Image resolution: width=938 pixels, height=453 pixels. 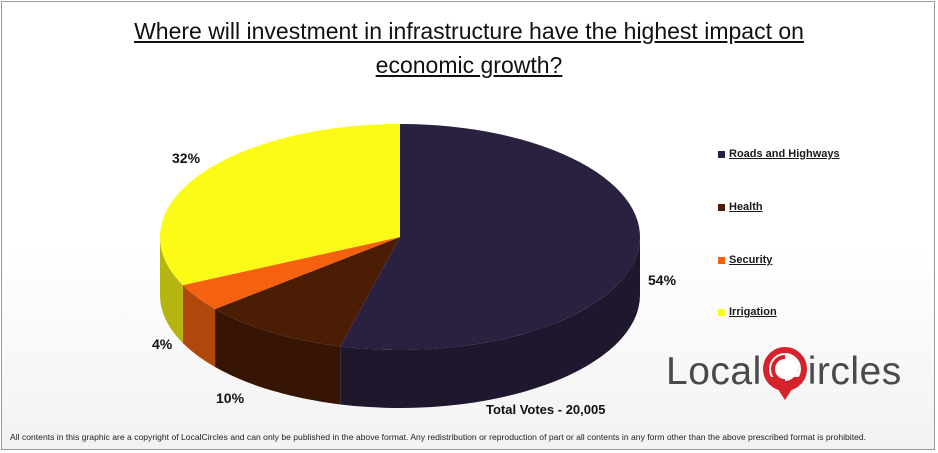 What do you see at coordinates (714, 371) in the screenshot?
I see `brand-name-before: Local` at bounding box center [714, 371].